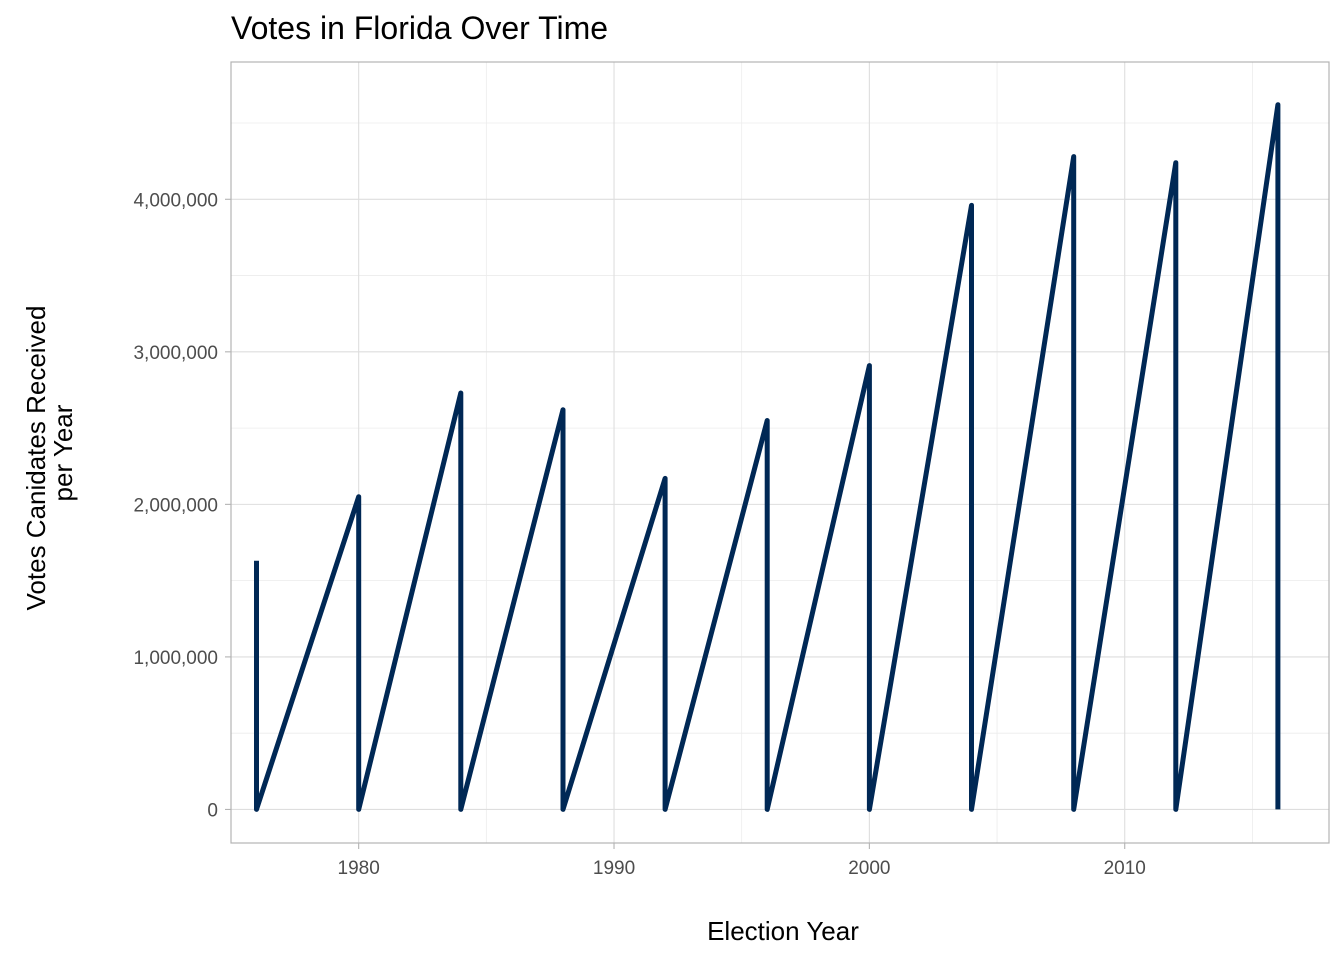 The height and width of the screenshot is (960, 1344). I want to click on y-tick-label: 2,000,000, so click(175, 505).